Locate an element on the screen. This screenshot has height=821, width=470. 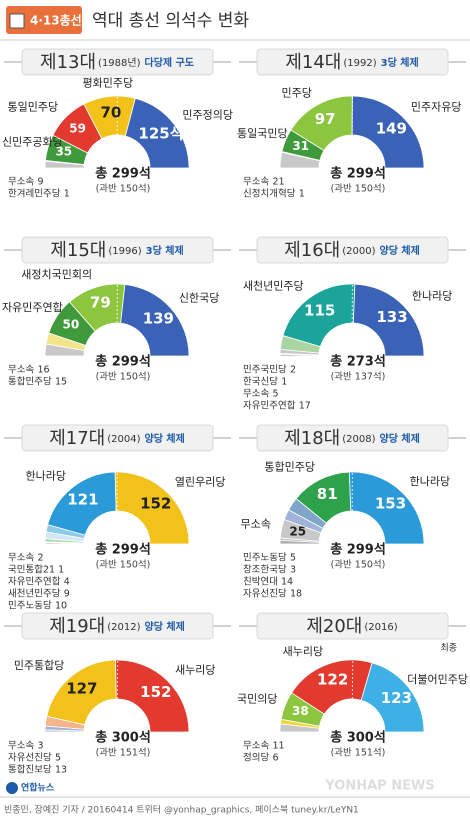
party-name: 통일민주당 is located at coordinates (33, 106).